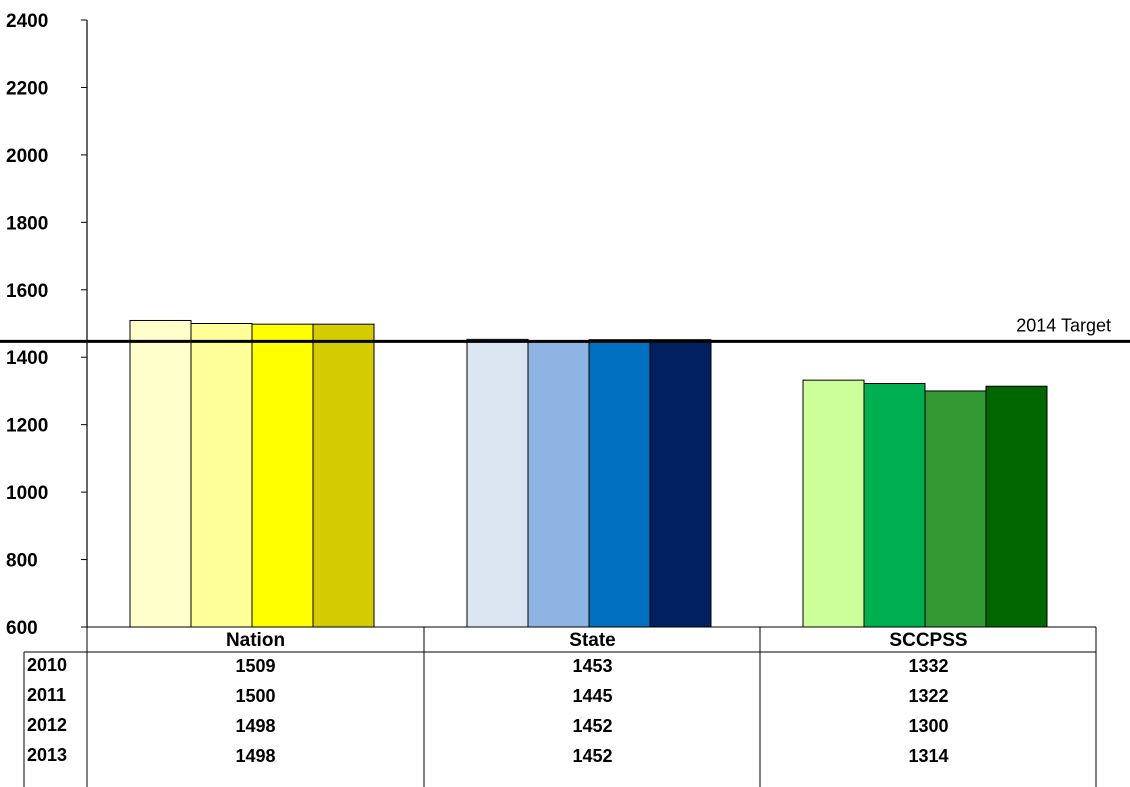 The image size is (1130, 787). I want to click on y-tick-label: 2400, so click(27, 21).